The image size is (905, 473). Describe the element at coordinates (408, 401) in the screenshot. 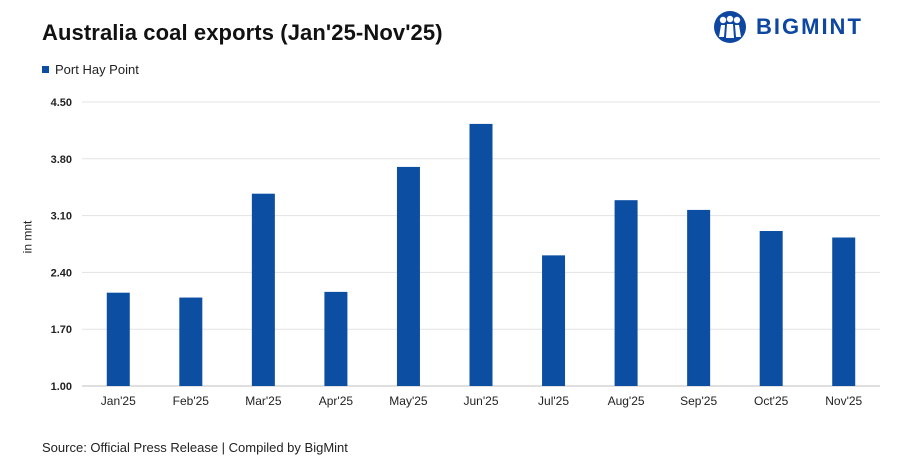

I see `x-tick-label: May'25` at that location.